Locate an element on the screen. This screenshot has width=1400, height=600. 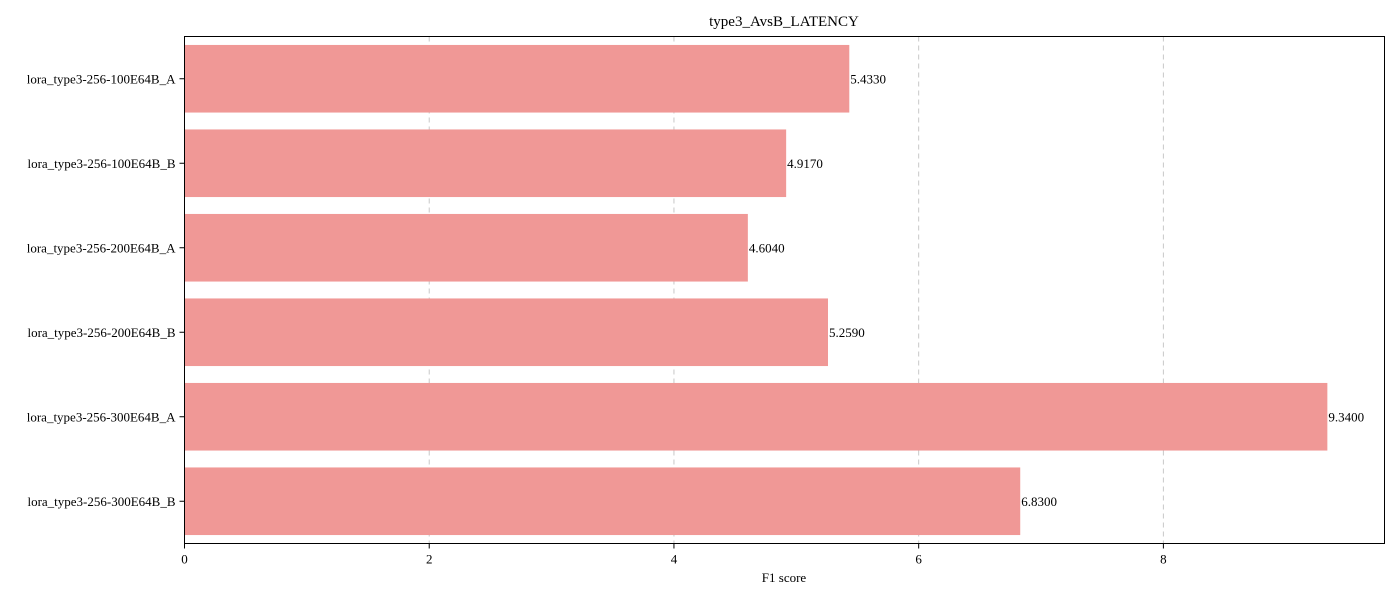
category-label: lora_type3-256-300E64B_B is located at coordinates (101, 501).